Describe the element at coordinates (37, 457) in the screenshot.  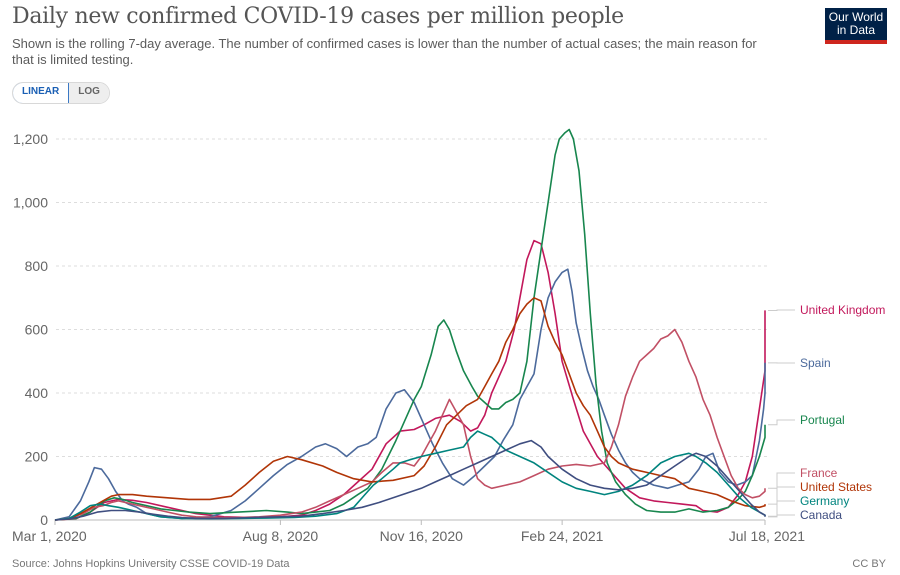
I see `y-tick-label: 200` at that location.